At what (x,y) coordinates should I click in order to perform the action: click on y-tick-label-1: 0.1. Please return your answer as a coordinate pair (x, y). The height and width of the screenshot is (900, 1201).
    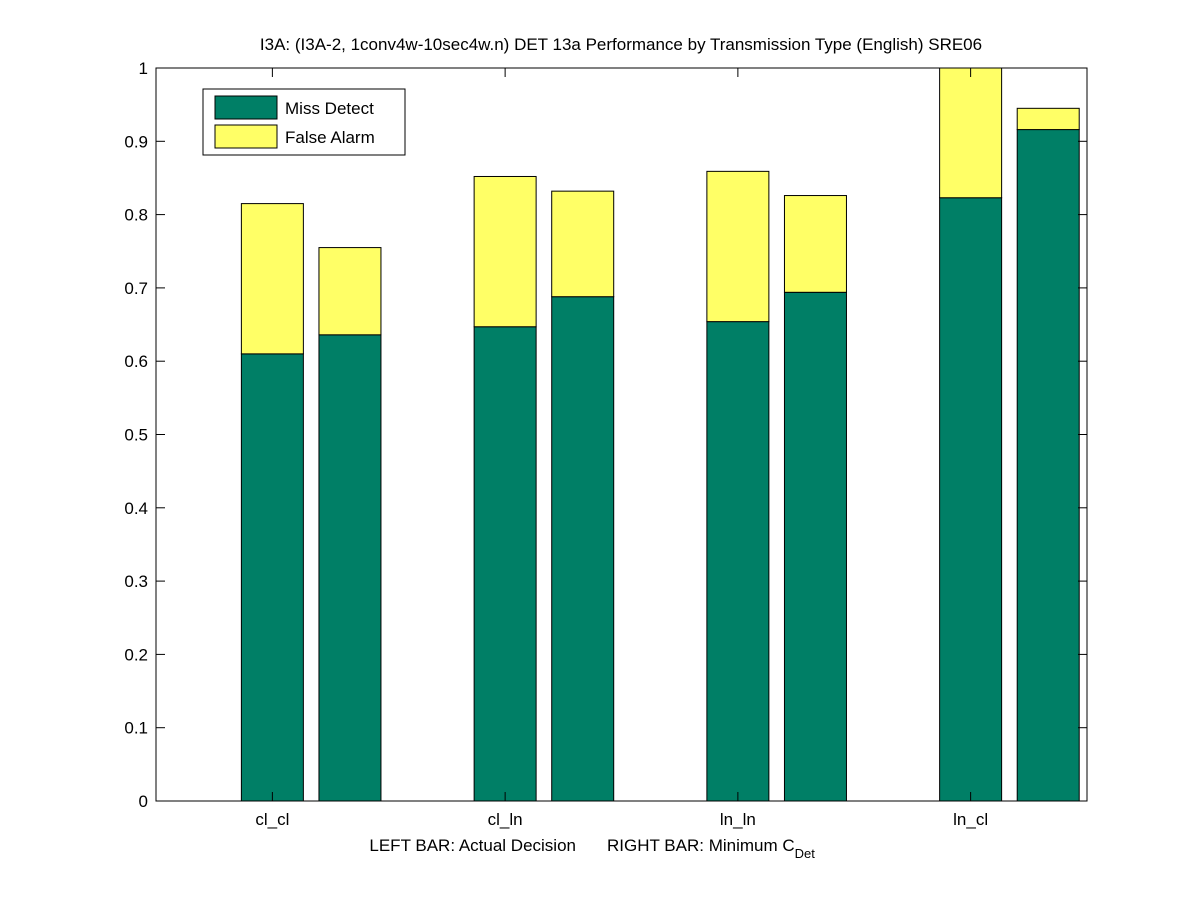
    Looking at the image, I should click on (136, 728).